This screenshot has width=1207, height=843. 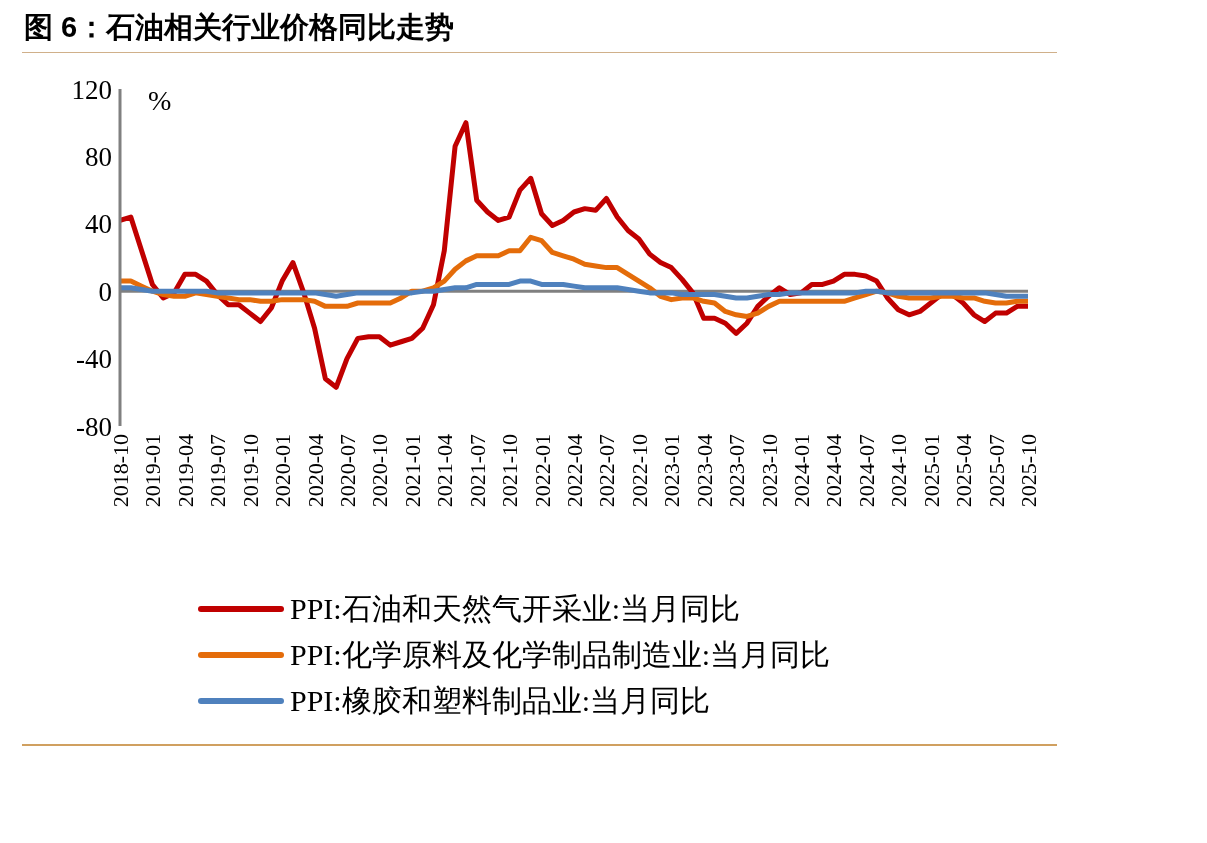 What do you see at coordinates (218, 471) in the screenshot?
I see `x-tick-label: 2019-07` at bounding box center [218, 471].